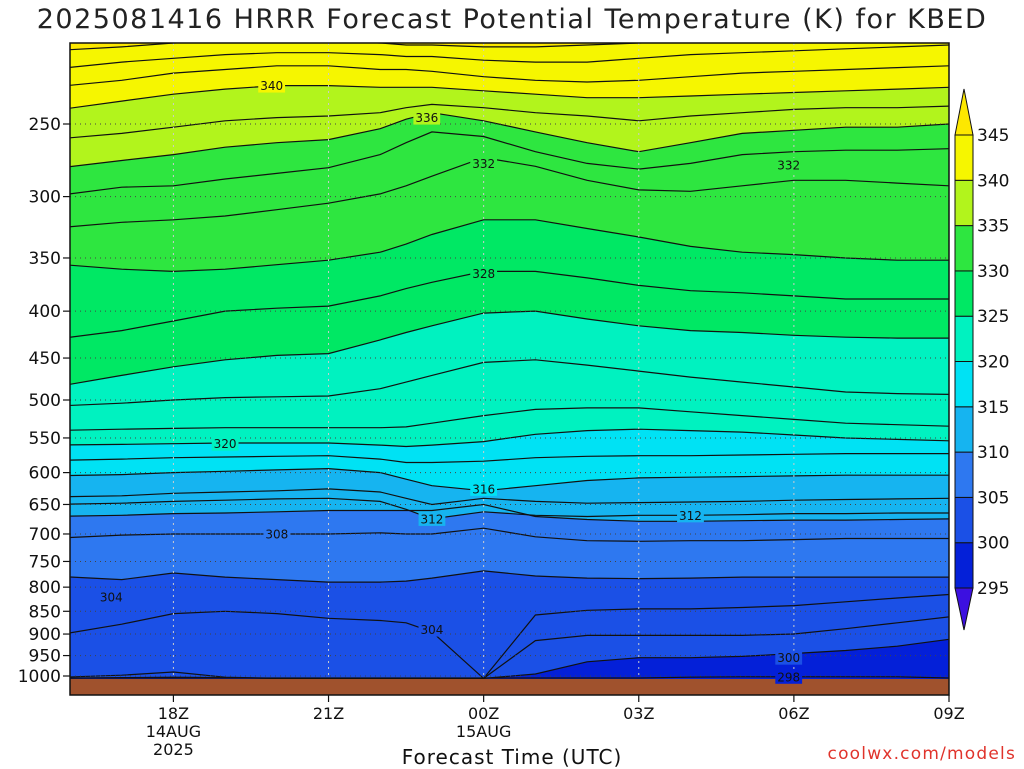 The image size is (1024, 769). What do you see at coordinates (45, 562) in the screenshot?
I see `y-tick-label: 750` at bounding box center [45, 562].